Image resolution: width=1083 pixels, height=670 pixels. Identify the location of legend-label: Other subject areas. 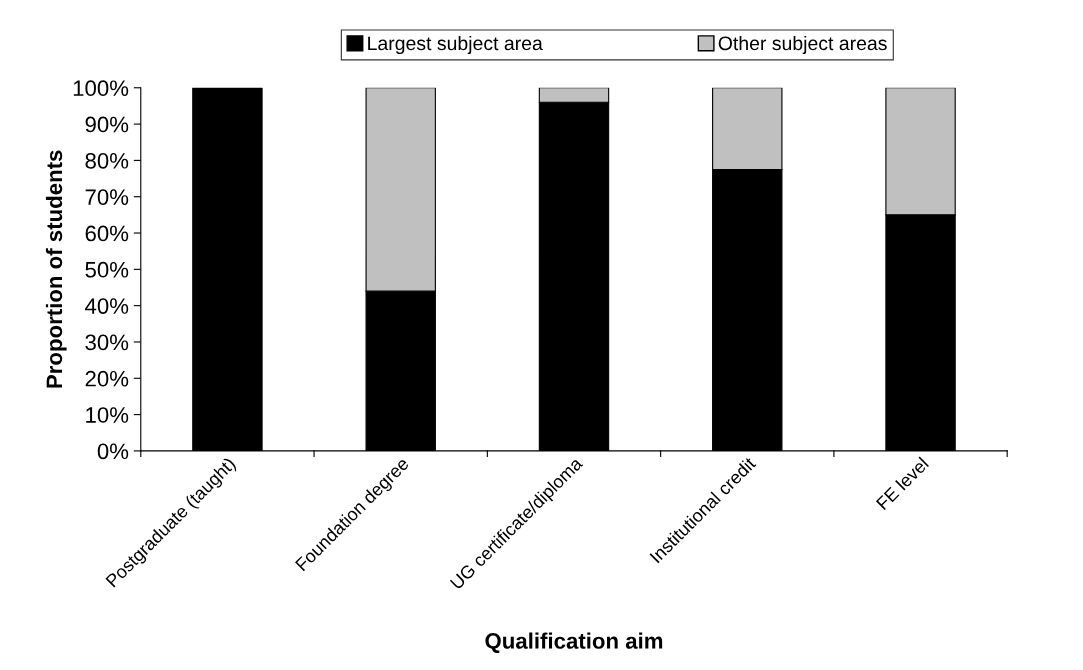
(802, 45).